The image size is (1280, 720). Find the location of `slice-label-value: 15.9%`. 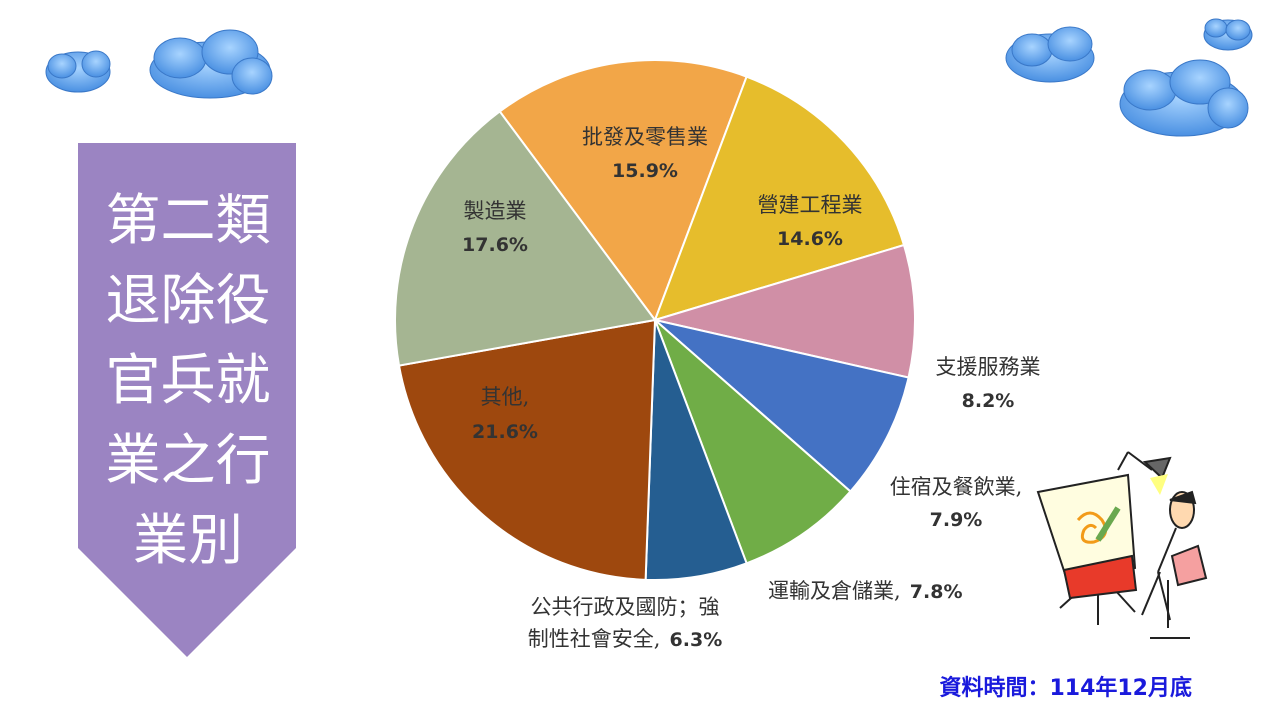

slice-label-value: 15.9% is located at coordinates (645, 171).